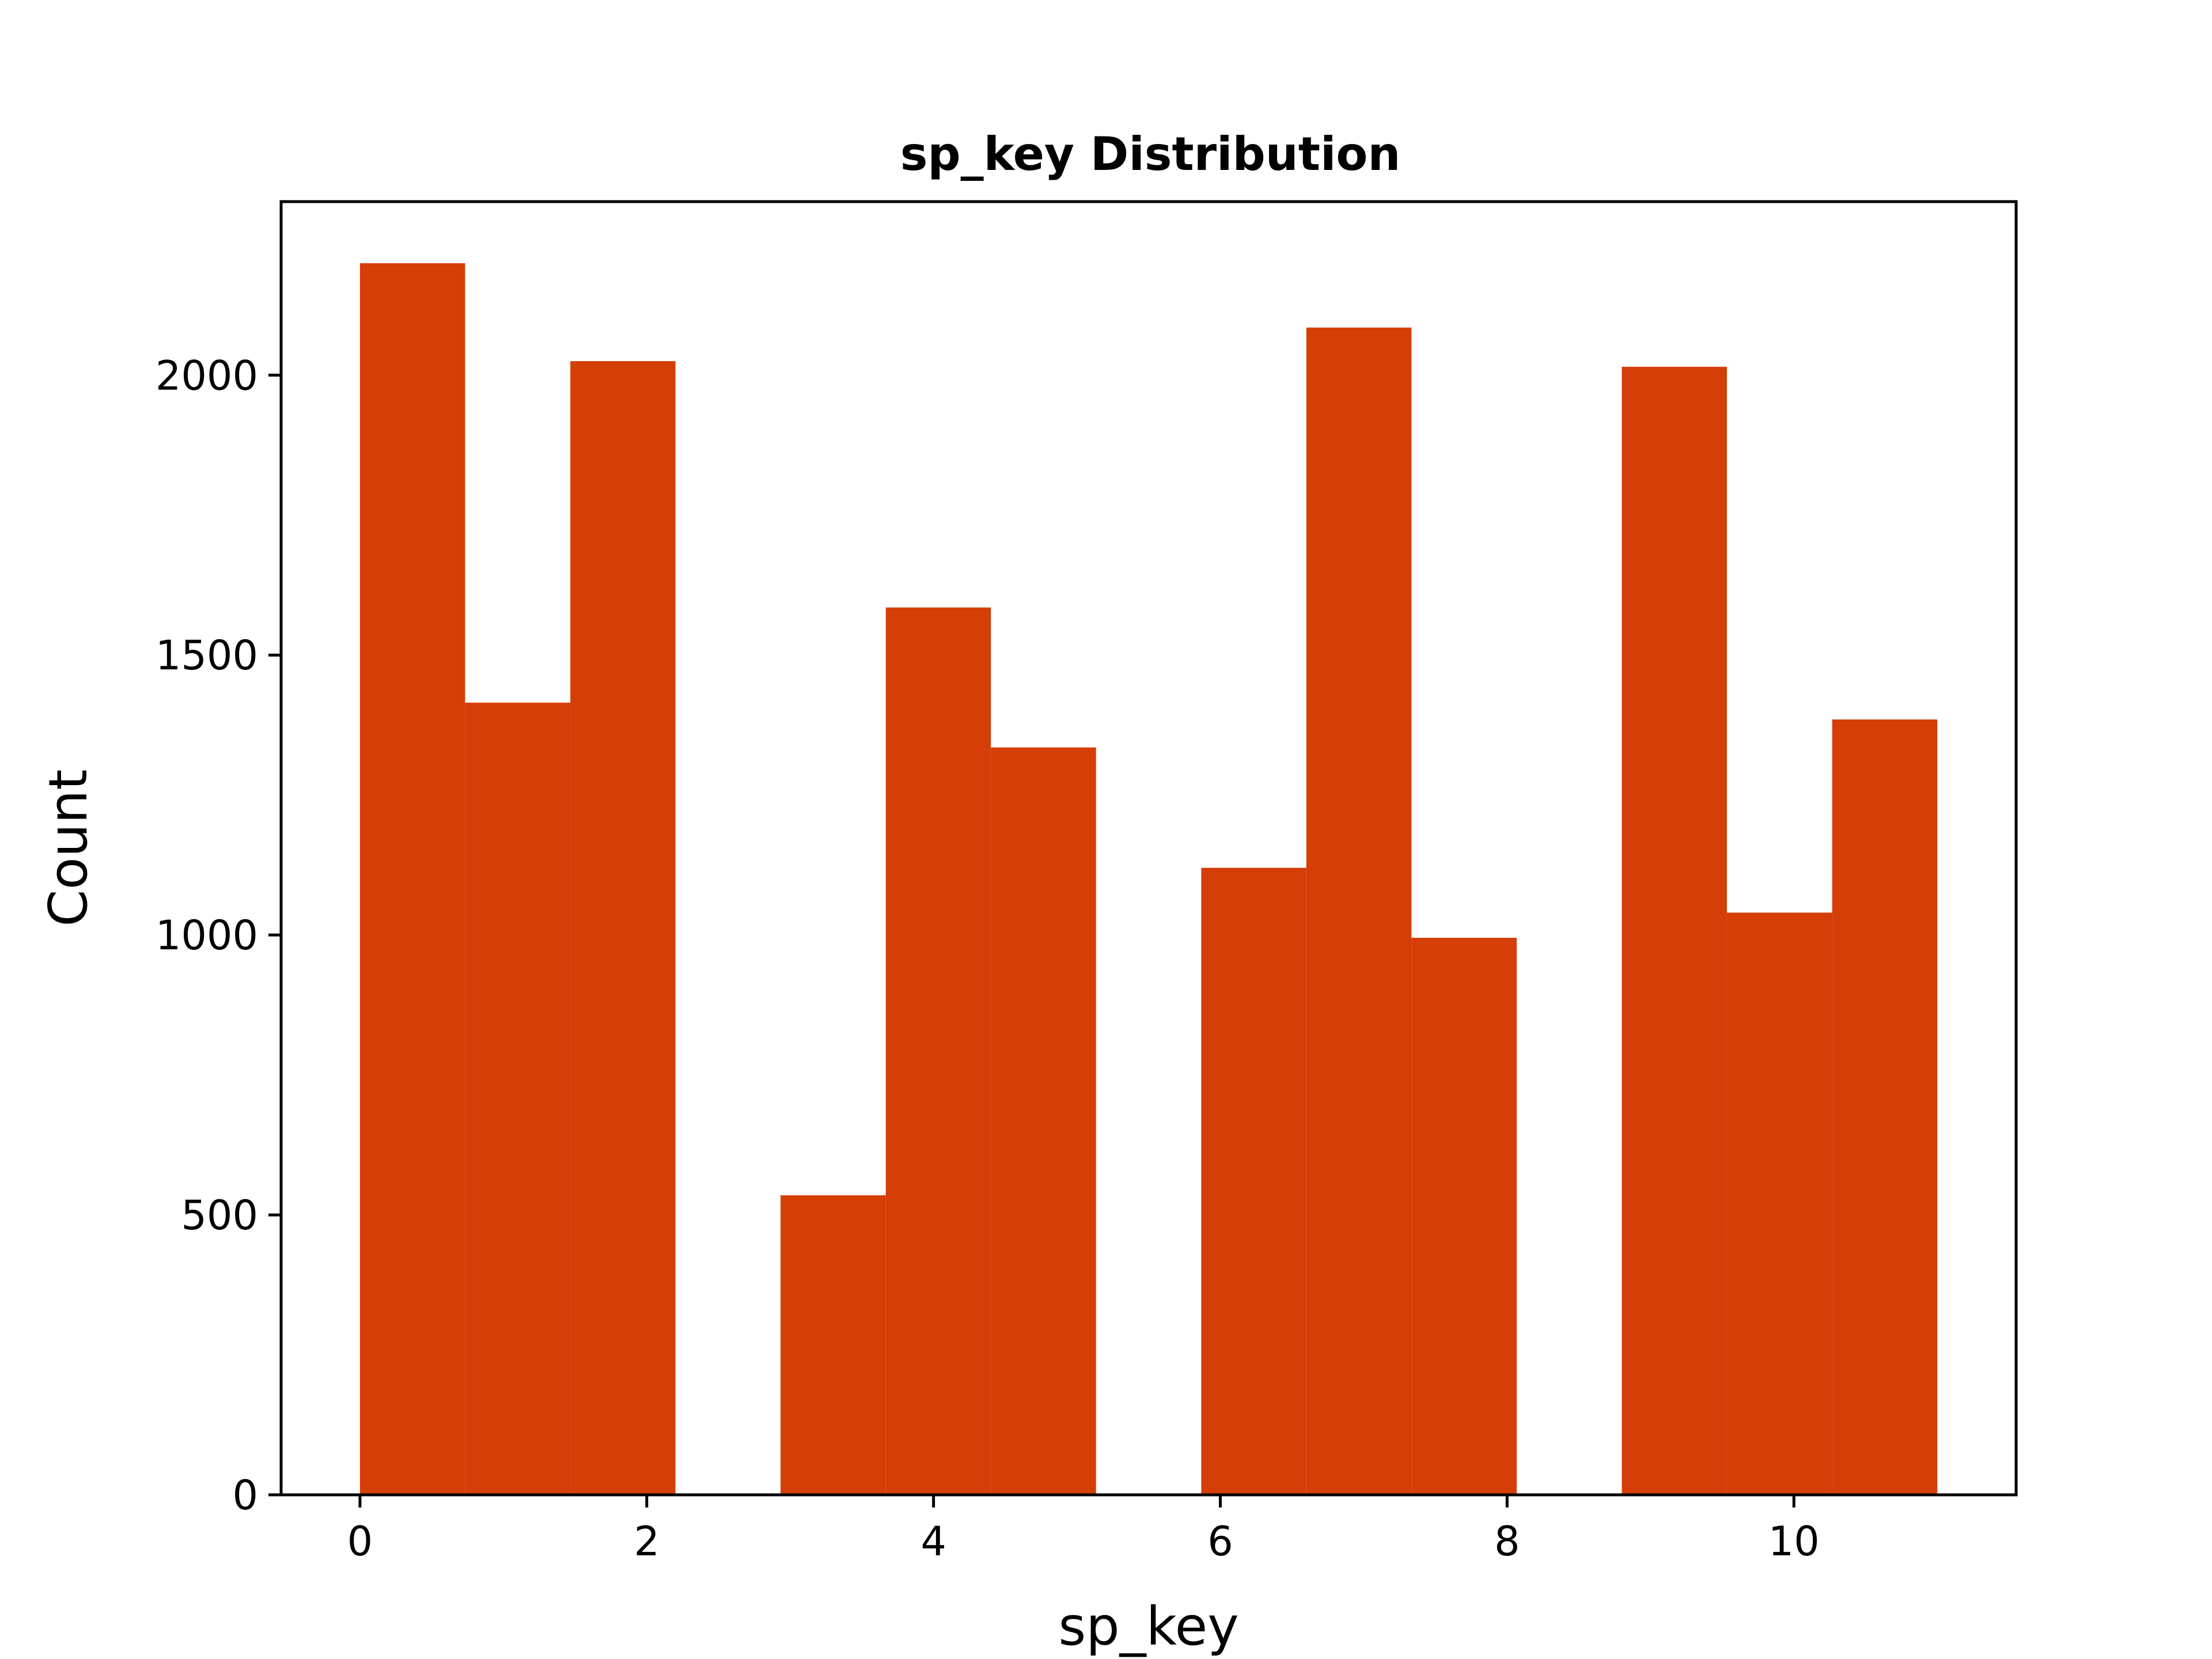  Describe the element at coordinates (933, 1541) in the screenshot. I see `x-tick-label: 4` at that location.